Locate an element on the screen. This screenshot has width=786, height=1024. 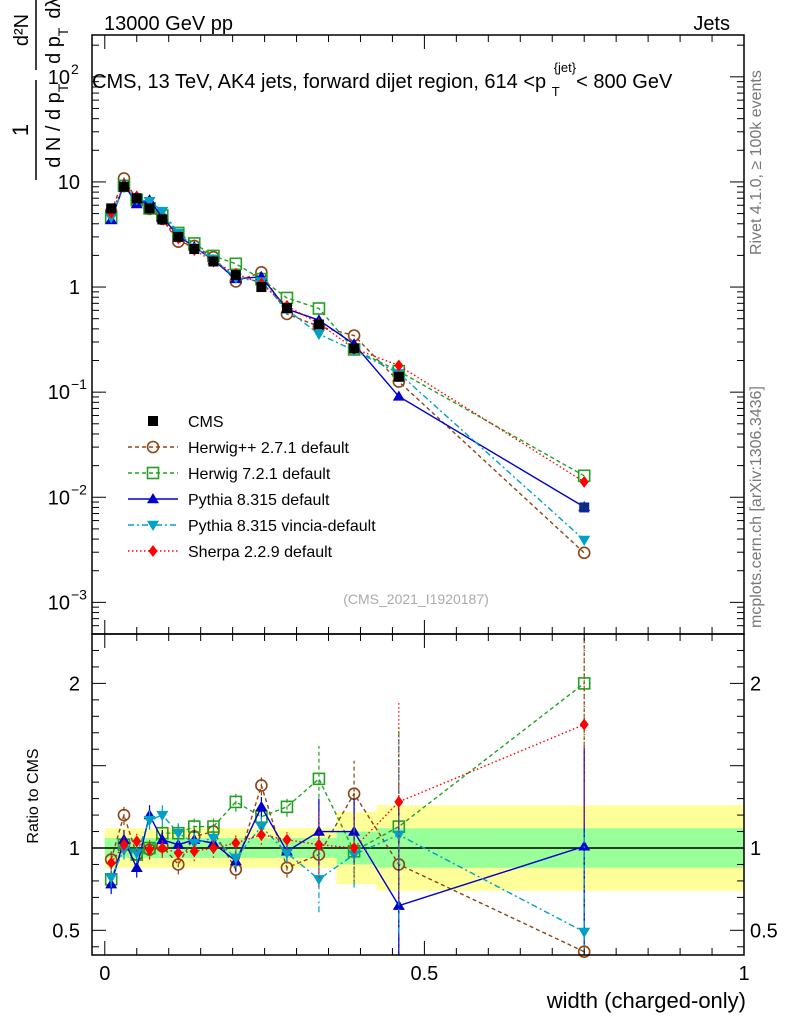
x-tick-label: 0.5 is located at coordinates (424, 974).